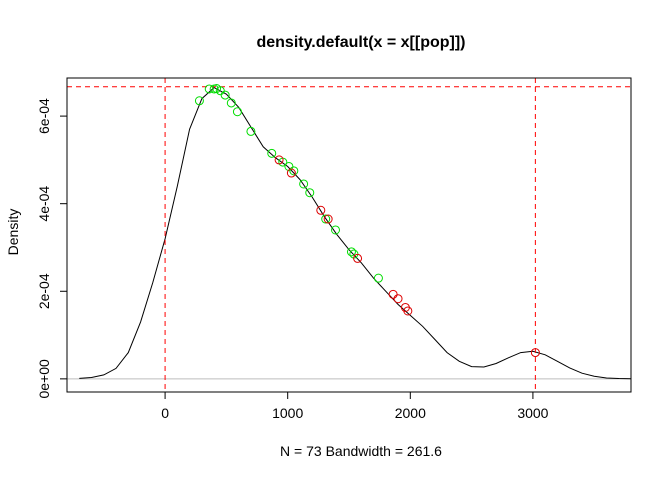 The image size is (672, 480). I want to click on y-axis-label: Density, so click(13, 232).